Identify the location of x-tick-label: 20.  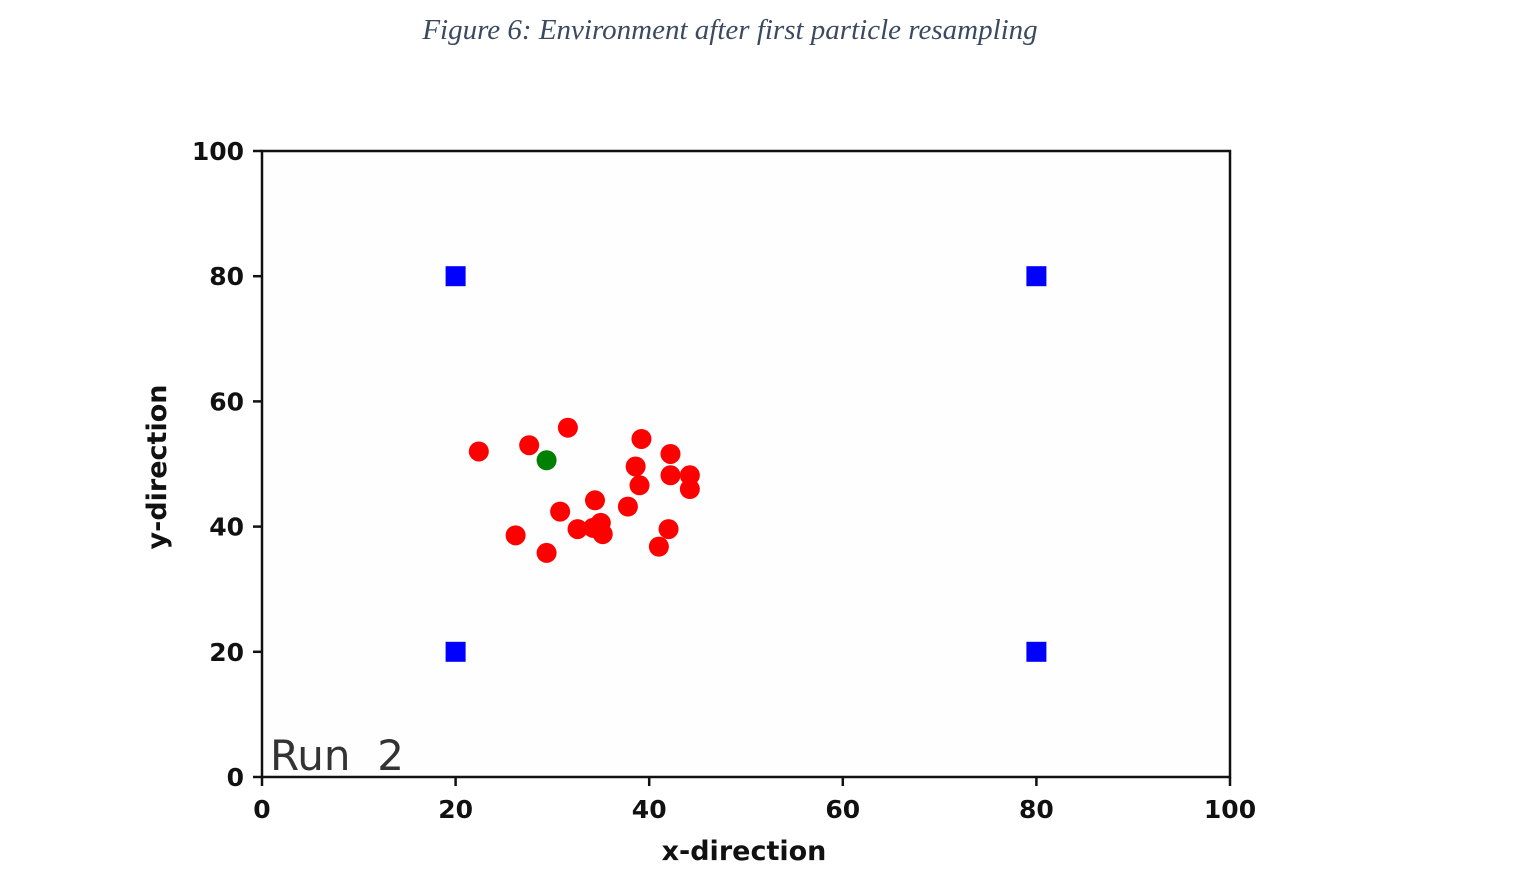
(455, 809).